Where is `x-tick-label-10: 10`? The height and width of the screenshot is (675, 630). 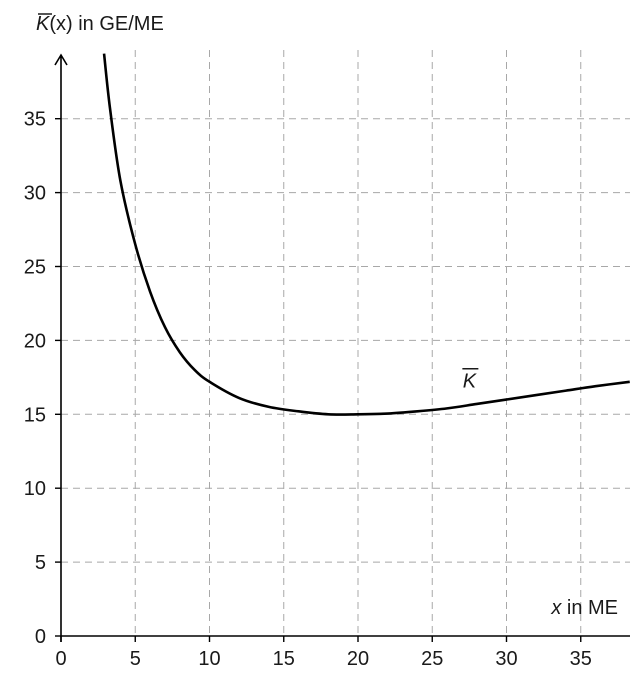 x-tick-label-10: 10 is located at coordinates (209, 659).